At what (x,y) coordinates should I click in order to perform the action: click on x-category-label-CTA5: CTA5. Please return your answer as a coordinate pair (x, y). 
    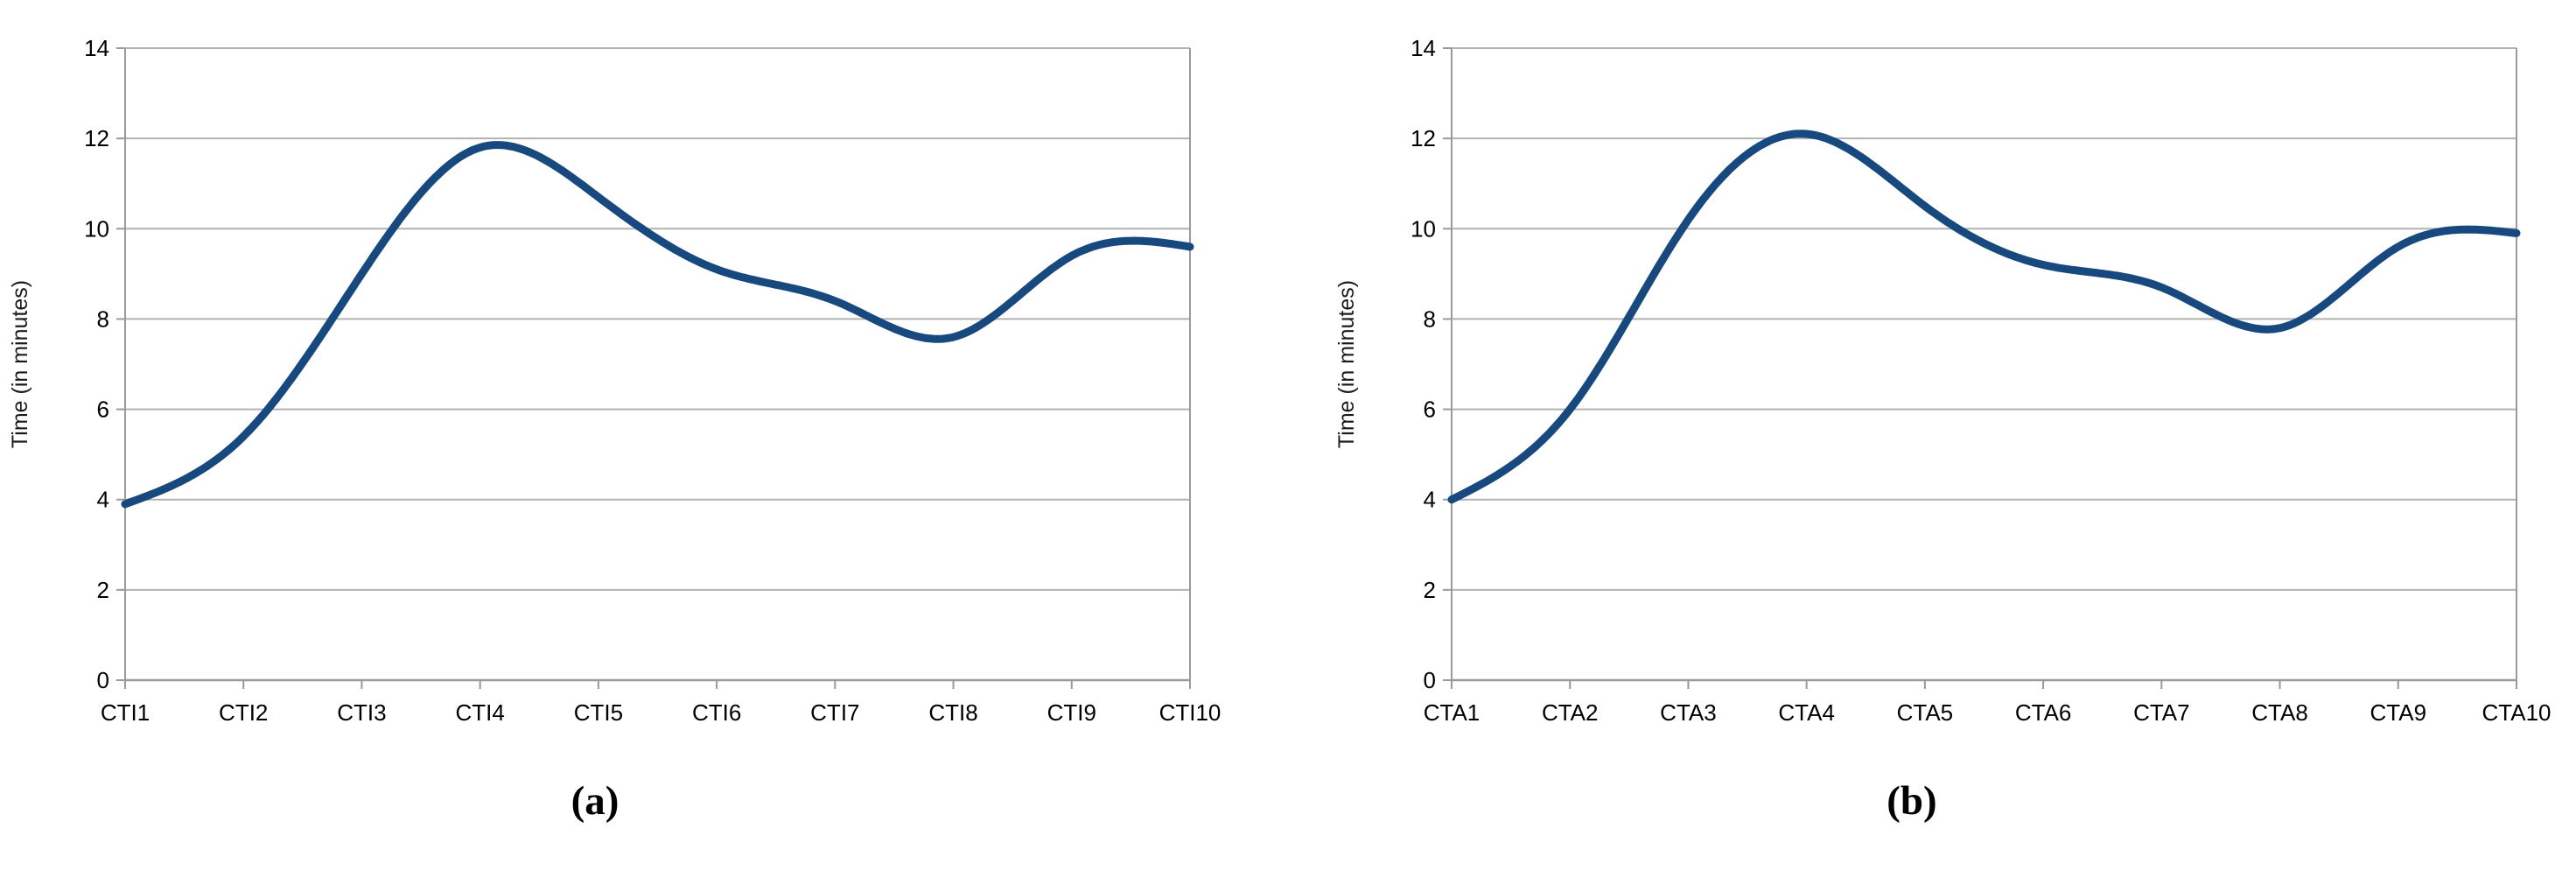
    Looking at the image, I should click on (1925, 712).